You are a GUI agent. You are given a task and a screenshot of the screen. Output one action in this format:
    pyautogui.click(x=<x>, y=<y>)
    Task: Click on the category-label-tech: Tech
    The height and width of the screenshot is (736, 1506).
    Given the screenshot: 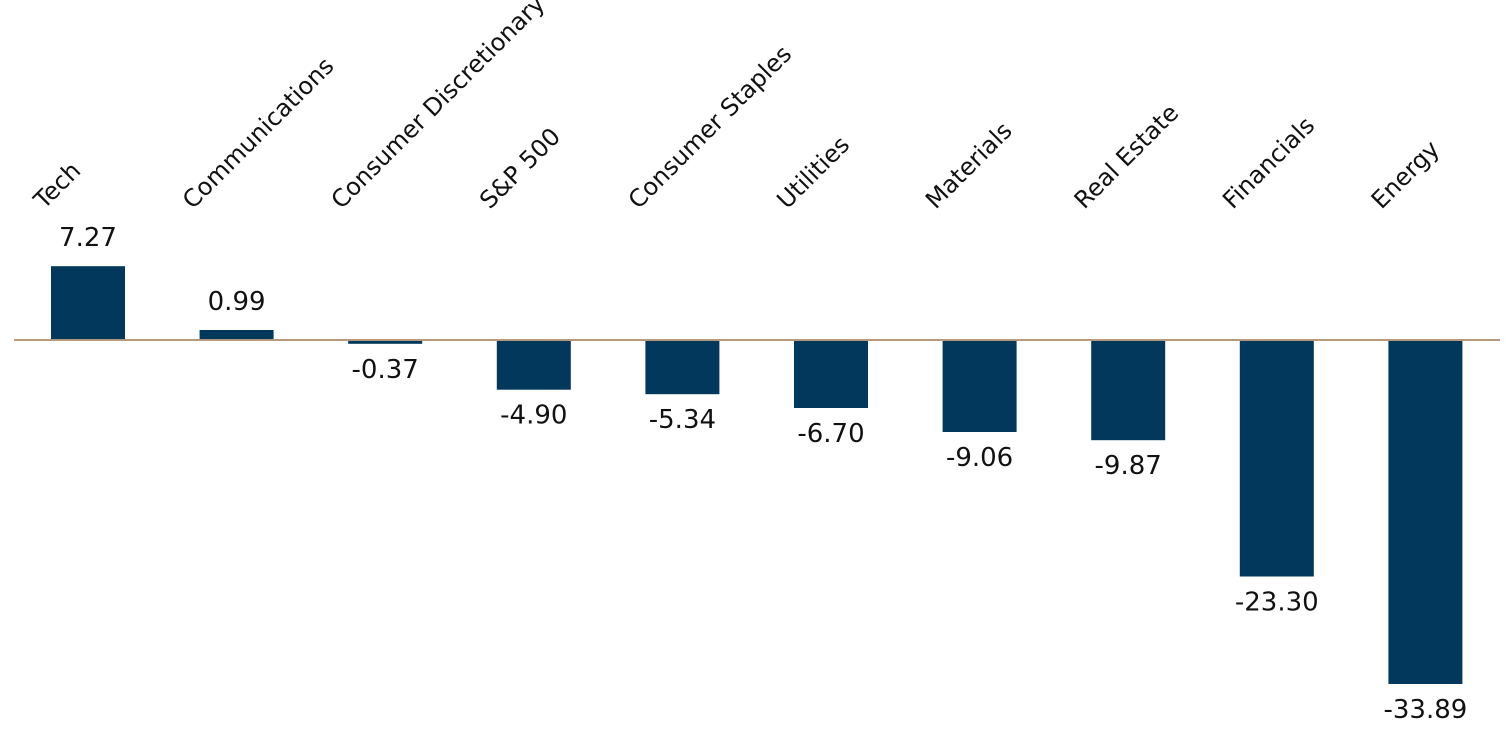 What is the action you would take?
    pyautogui.click(x=57, y=185)
    